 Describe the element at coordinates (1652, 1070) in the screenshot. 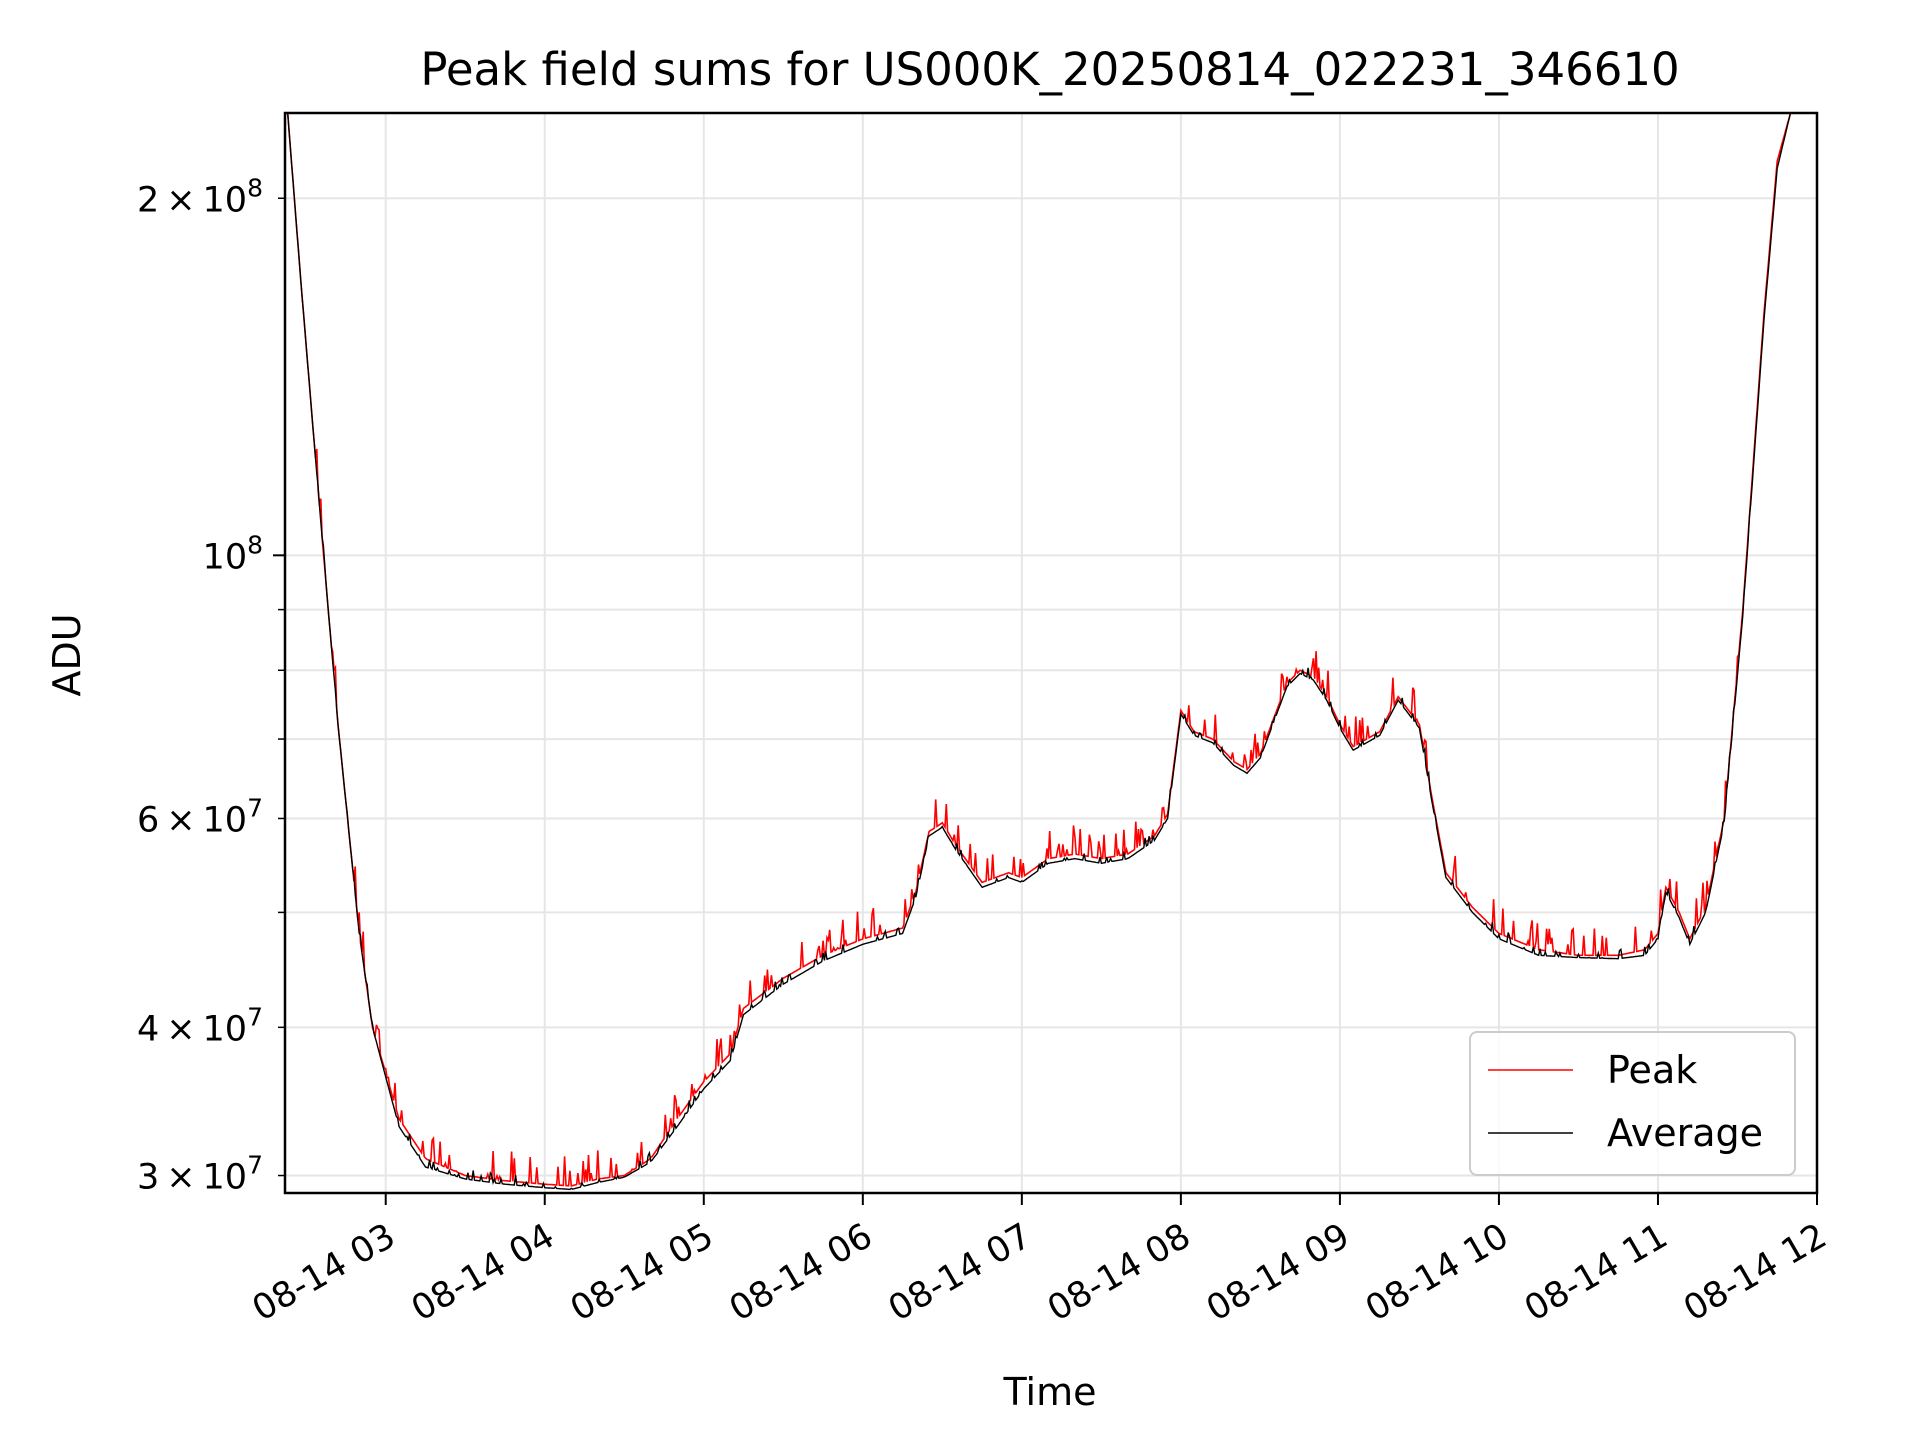

I see `legend-label-peak: Peak` at that location.